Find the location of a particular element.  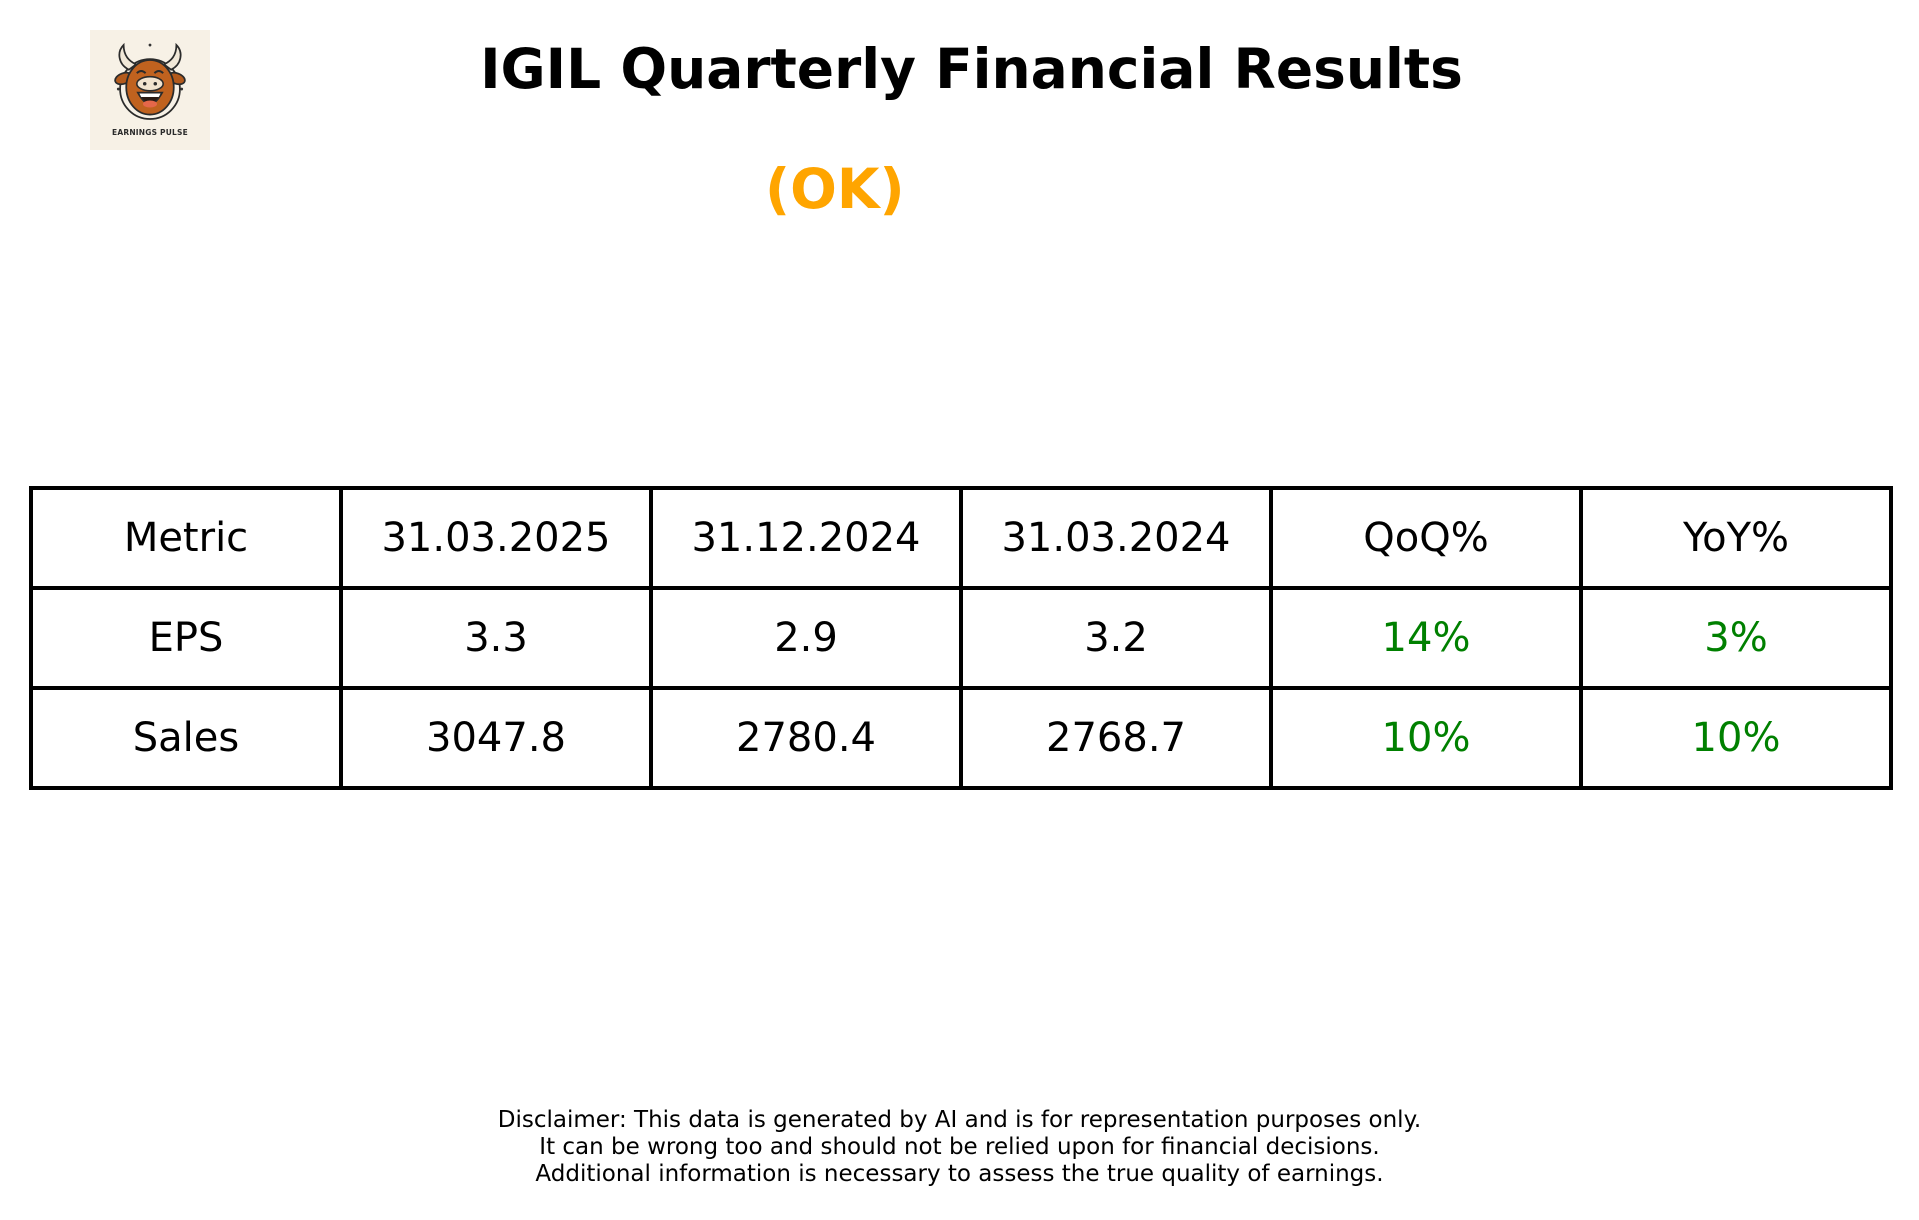

value-previous-quarter: 2780.4 is located at coordinates (806, 738).